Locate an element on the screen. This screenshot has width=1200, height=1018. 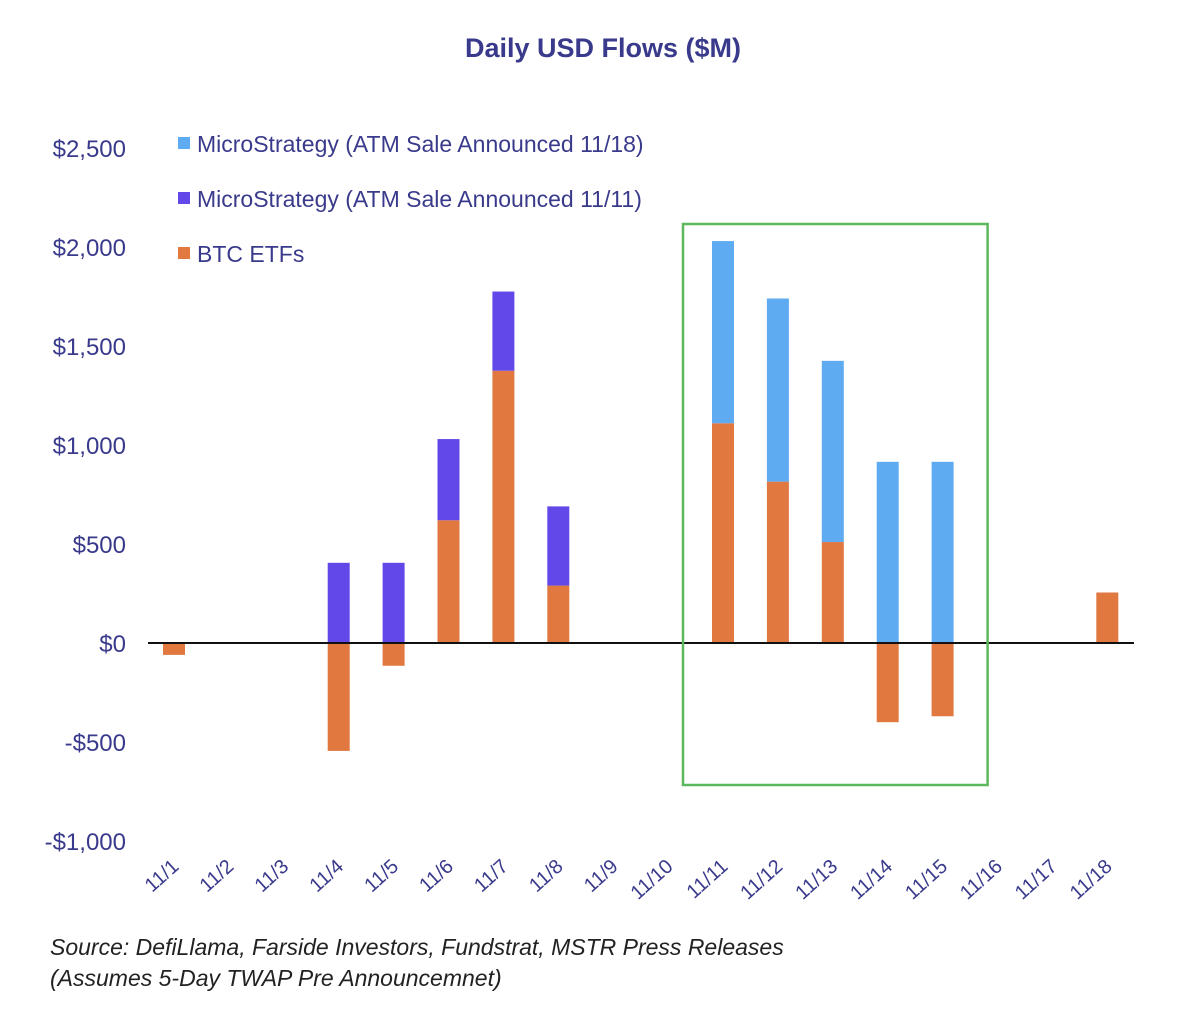
bar-segment-11-8-s0 is located at coordinates (558, 614).